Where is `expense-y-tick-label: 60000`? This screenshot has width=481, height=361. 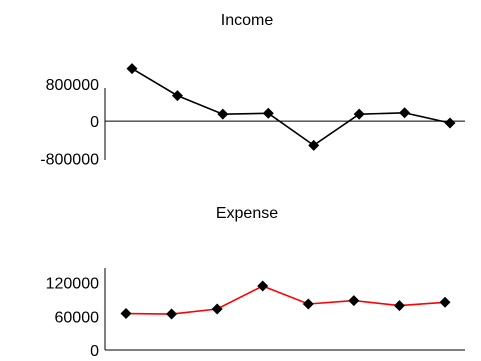 expense-y-tick-label: 60000 is located at coordinates (77, 317).